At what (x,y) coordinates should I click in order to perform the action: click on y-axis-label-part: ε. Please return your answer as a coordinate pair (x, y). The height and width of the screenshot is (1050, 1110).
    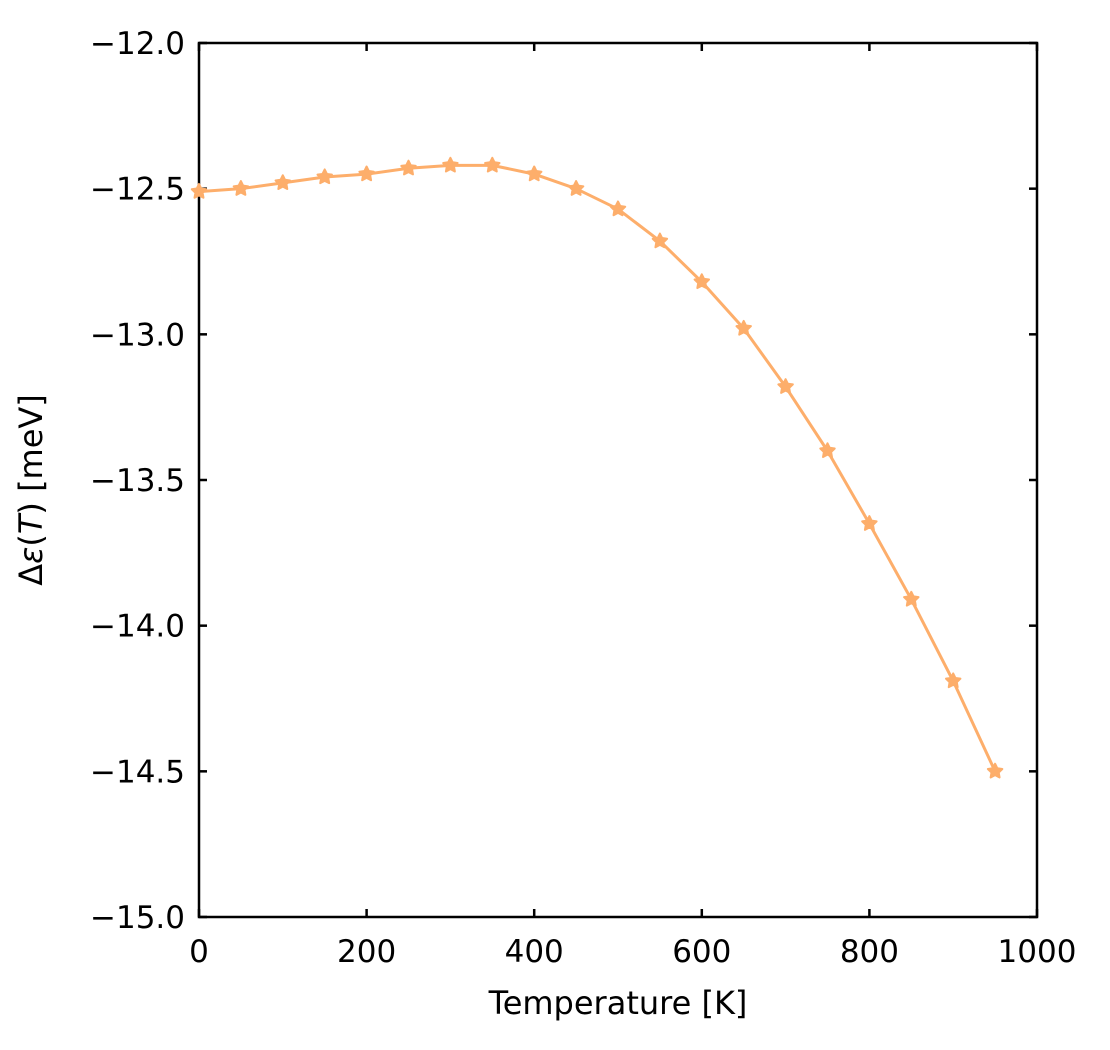
    Looking at the image, I should click on (31, 555).